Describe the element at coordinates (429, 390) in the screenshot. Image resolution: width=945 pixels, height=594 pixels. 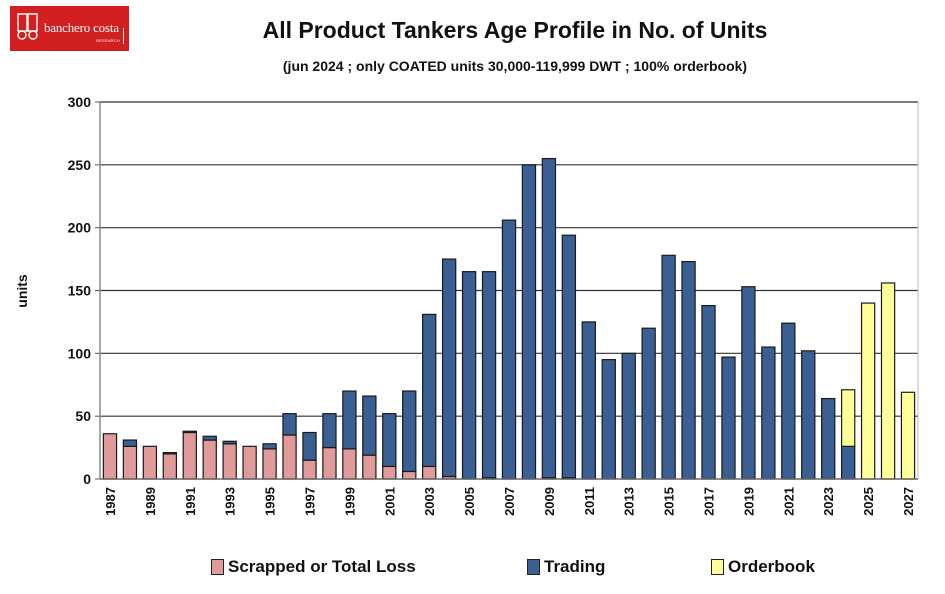
I see `bar-trading-2003` at that location.